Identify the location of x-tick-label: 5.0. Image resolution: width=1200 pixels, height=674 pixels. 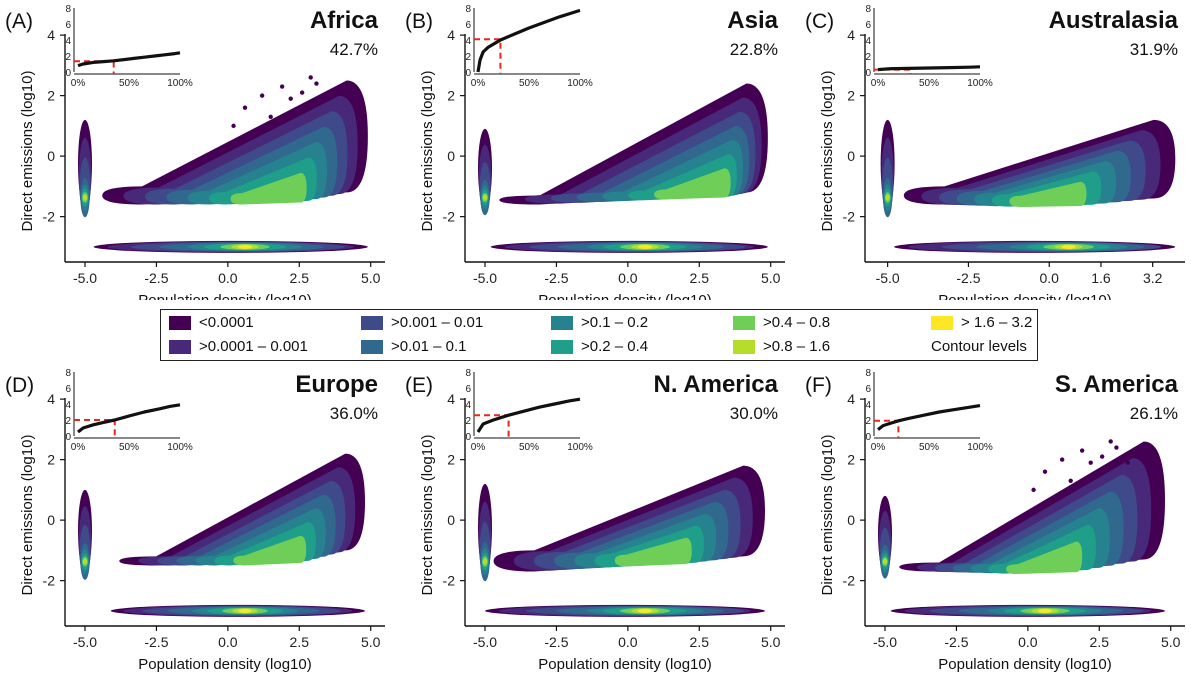
(771, 278).